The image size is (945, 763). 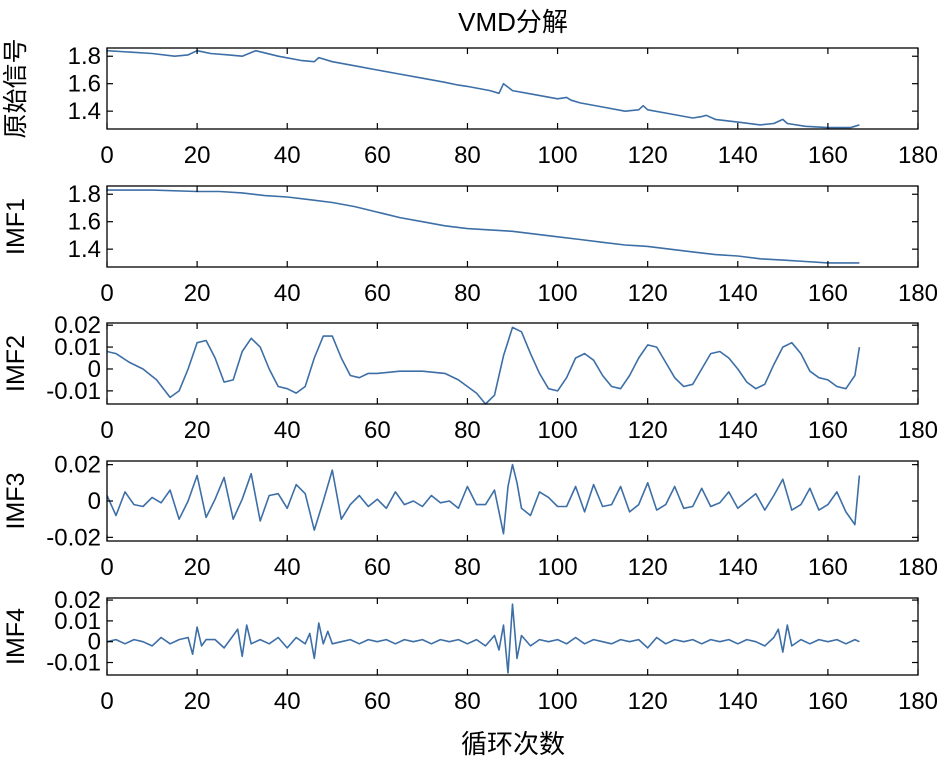 I want to click on series-line-IMF4, so click(x=483, y=638).